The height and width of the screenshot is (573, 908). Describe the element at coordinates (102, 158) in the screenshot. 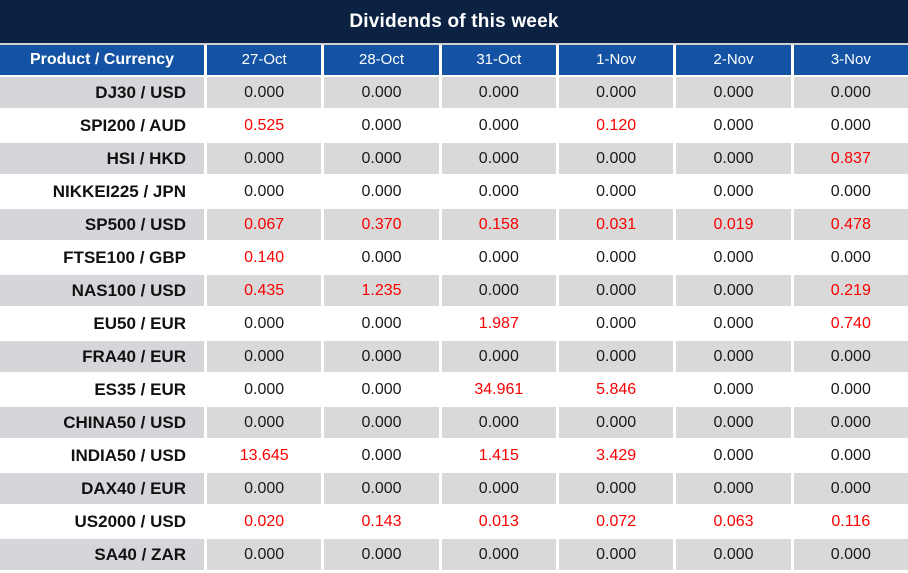

I see `product-cell: HSI / HKD` at that location.